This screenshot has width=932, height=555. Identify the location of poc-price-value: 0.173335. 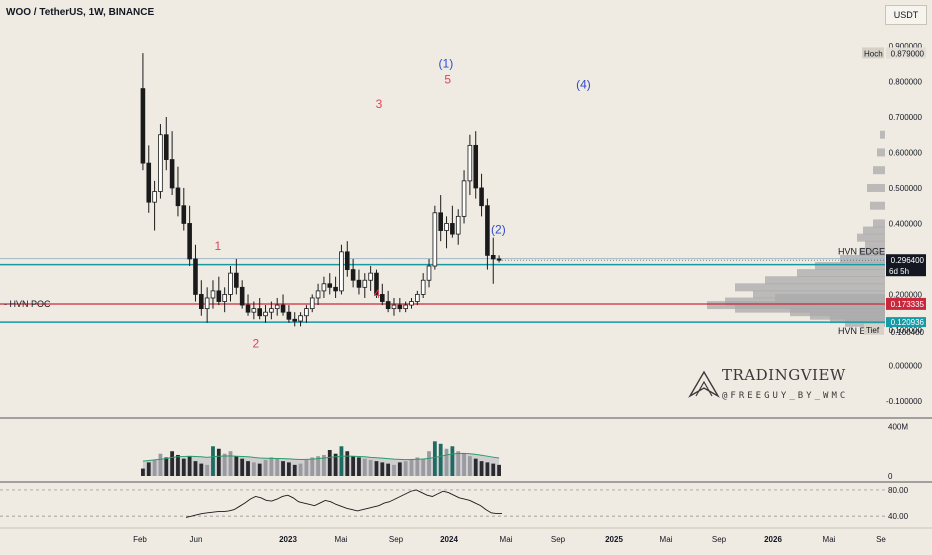
(908, 304).